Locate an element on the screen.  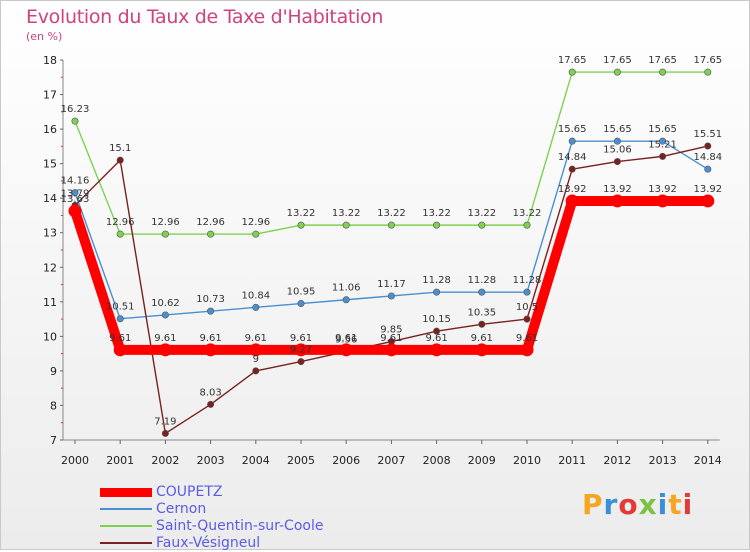
logo-letter: x is located at coordinates (648, 504).